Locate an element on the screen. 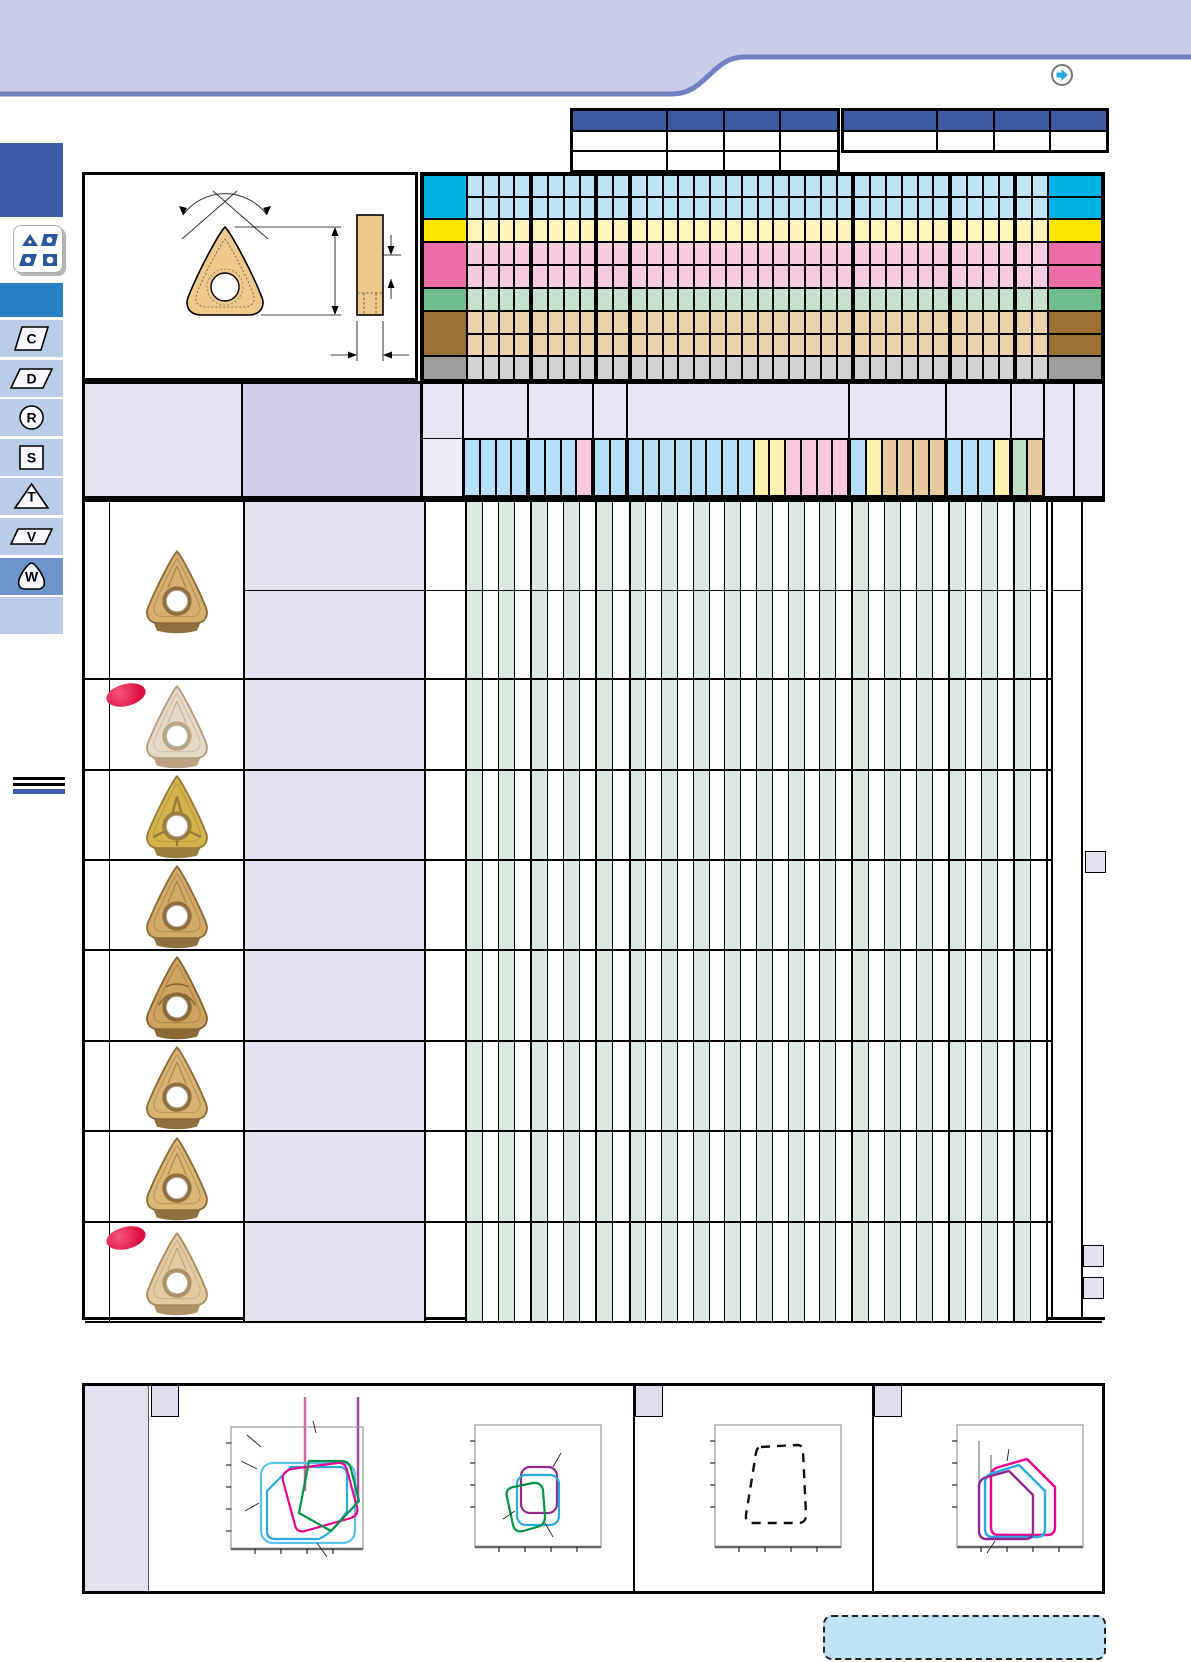  working-range-section is located at coordinates (593, 1488).